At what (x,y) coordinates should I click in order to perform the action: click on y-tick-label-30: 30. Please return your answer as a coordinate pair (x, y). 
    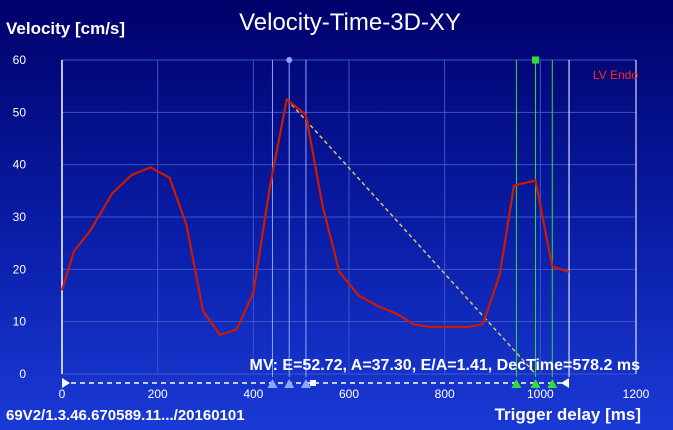
    Looking at the image, I should click on (20, 217).